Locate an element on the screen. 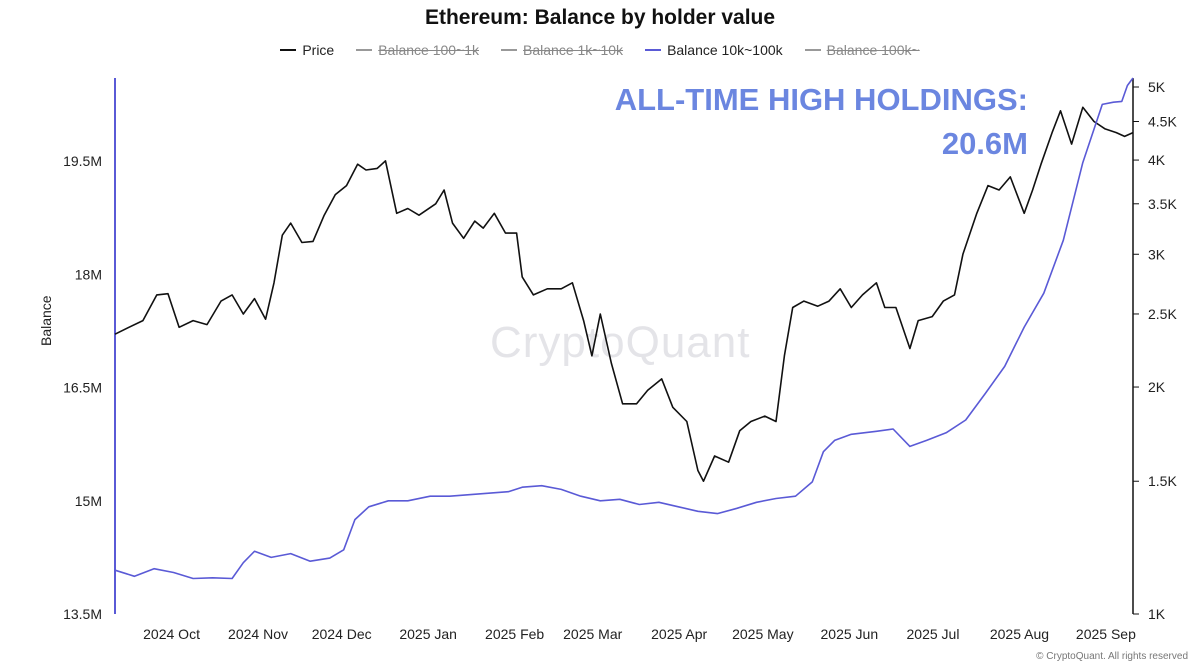 The height and width of the screenshot is (664, 1200). x-tick-label: 2025 Jun is located at coordinates (850, 634).